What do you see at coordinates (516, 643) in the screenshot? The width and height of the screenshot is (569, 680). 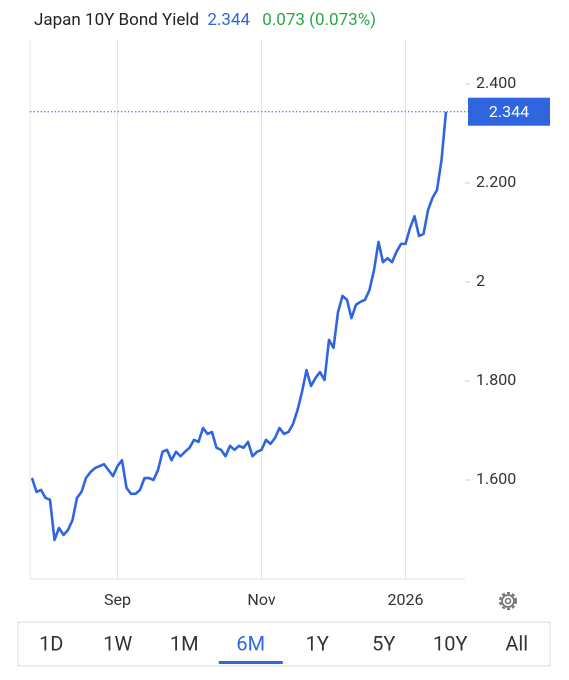 I see `range-tab: All` at bounding box center [516, 643].